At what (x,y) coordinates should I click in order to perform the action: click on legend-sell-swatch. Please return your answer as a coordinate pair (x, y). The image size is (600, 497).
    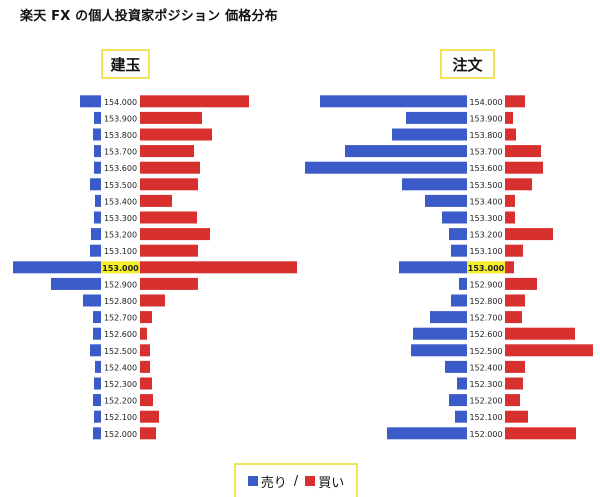
    Looking at the image, I should click on (252, 481).